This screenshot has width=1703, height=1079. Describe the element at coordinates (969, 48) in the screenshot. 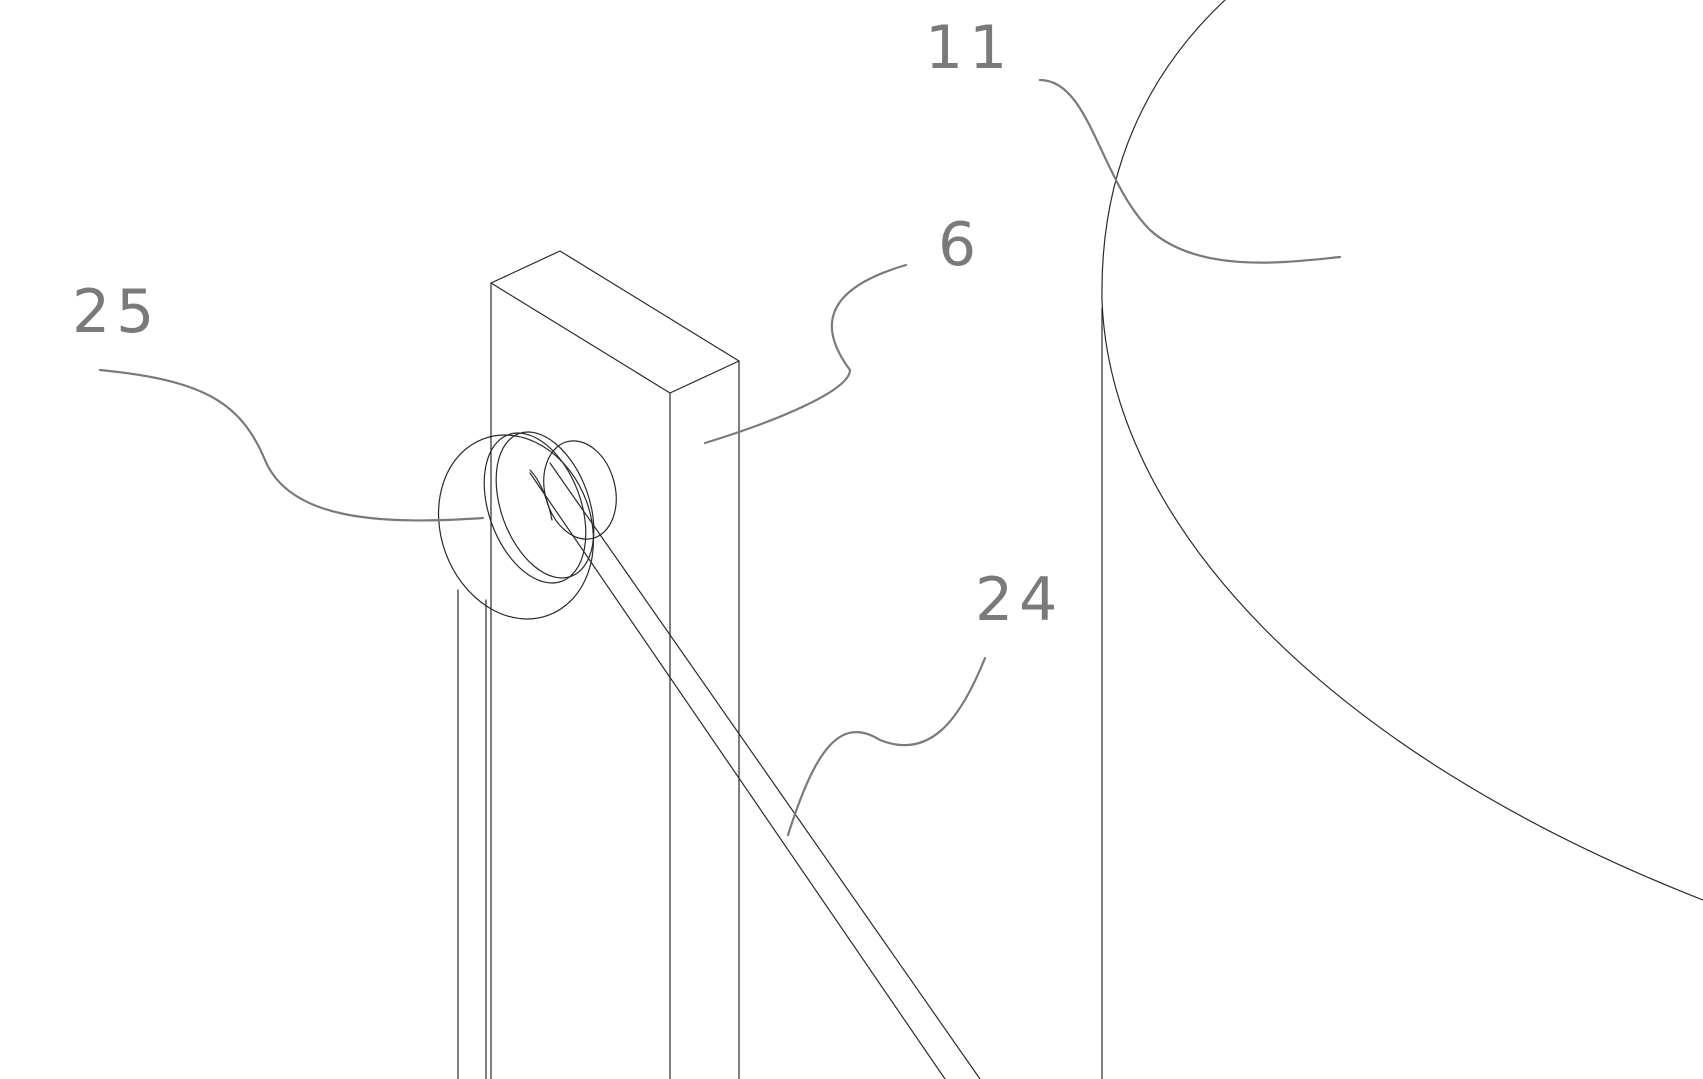

I see `ref-label-11: 11` at that location.